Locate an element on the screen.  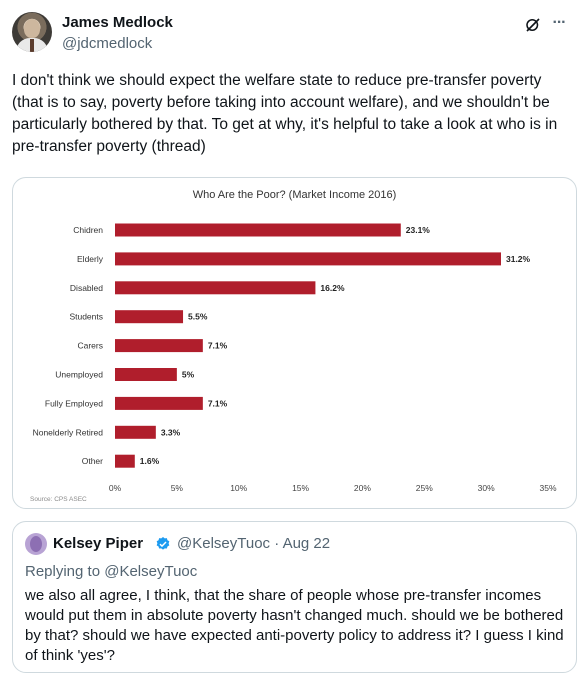
x-tick-label: 15% is located at coordinates (300, 488).